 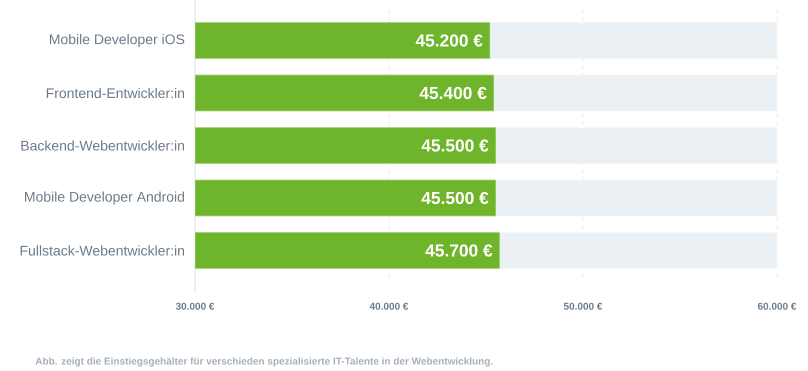 What do you see at coordinates (264, 362) in the screenshot?
I see `text: Abb. zeigt die Einstiegsgehälter für verschieden spezialisierte IT-Talente in der Webentwicklung.` at bounding box center [264, 362].